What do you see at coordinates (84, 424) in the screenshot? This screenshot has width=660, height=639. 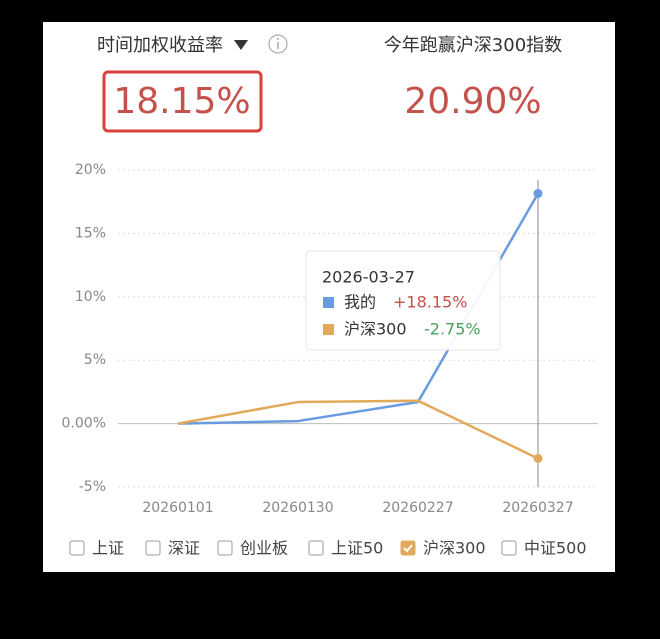 I see `y-tick-label: 0.00%` at bounding box center [84, 424].